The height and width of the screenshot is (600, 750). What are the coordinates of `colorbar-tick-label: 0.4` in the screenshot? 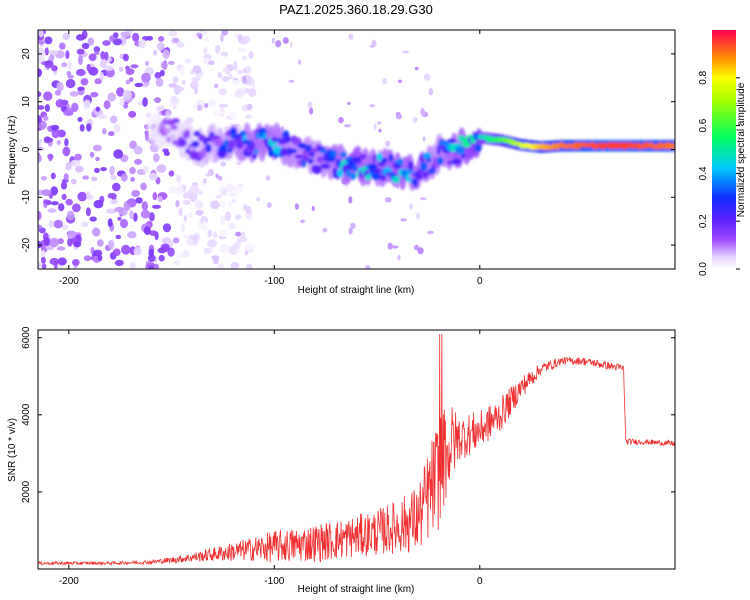 It's located at (703, 173).